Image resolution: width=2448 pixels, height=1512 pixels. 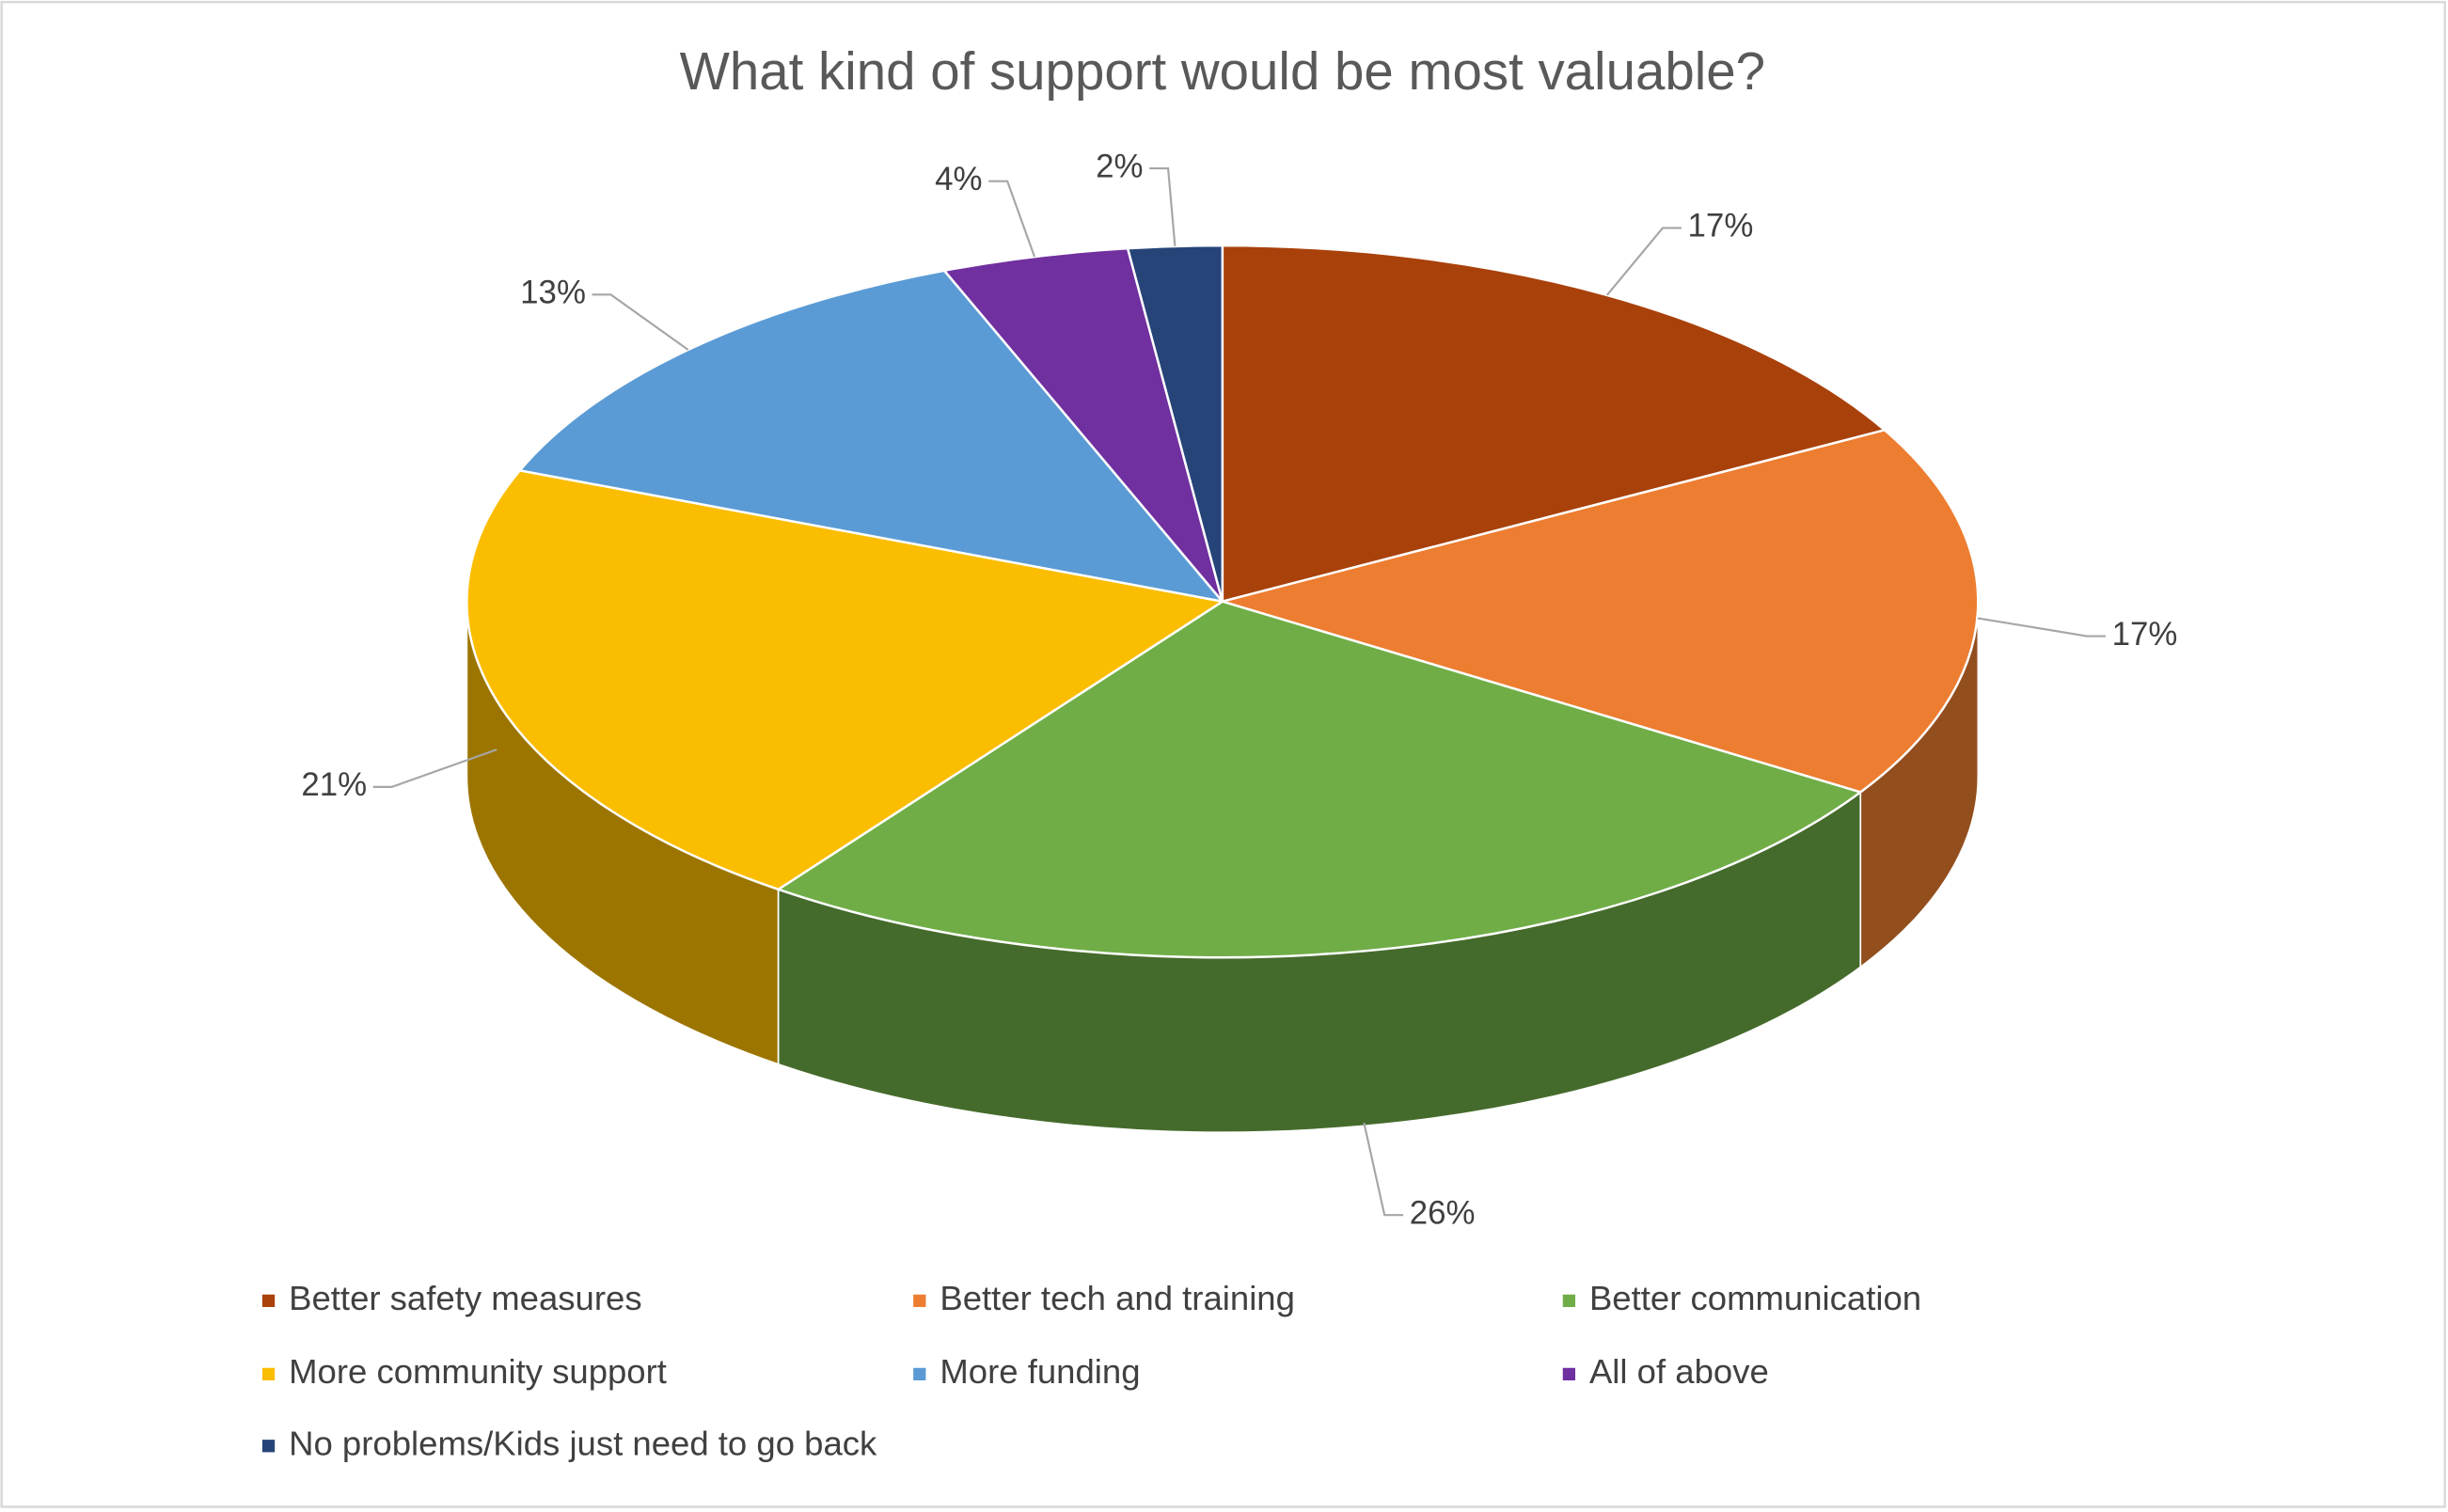 What do you see at coordinates (958, 179) in the screenshot?
I see `data-label: 4%` at bounding box center [958, 179].